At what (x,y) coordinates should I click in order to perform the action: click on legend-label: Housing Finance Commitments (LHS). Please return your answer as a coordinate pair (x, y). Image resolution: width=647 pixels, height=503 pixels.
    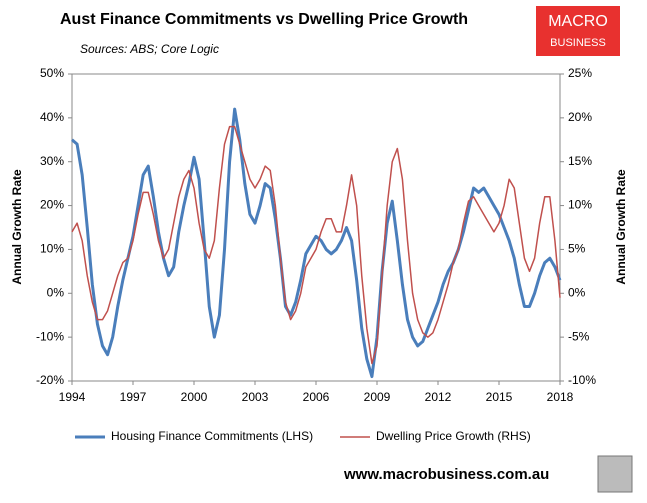
    Looking at the image, I should click on (212, 436).